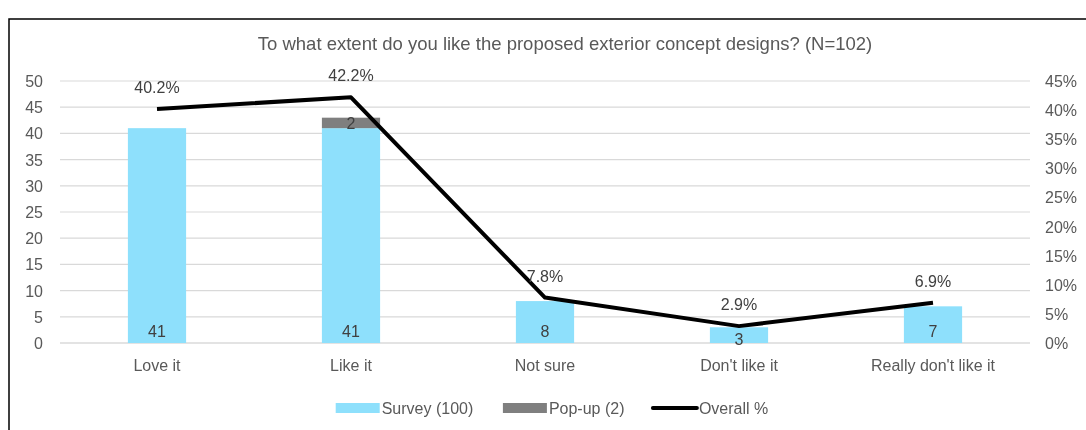  I want to click on x-tick-label: Don't like it, so click(739, 365).